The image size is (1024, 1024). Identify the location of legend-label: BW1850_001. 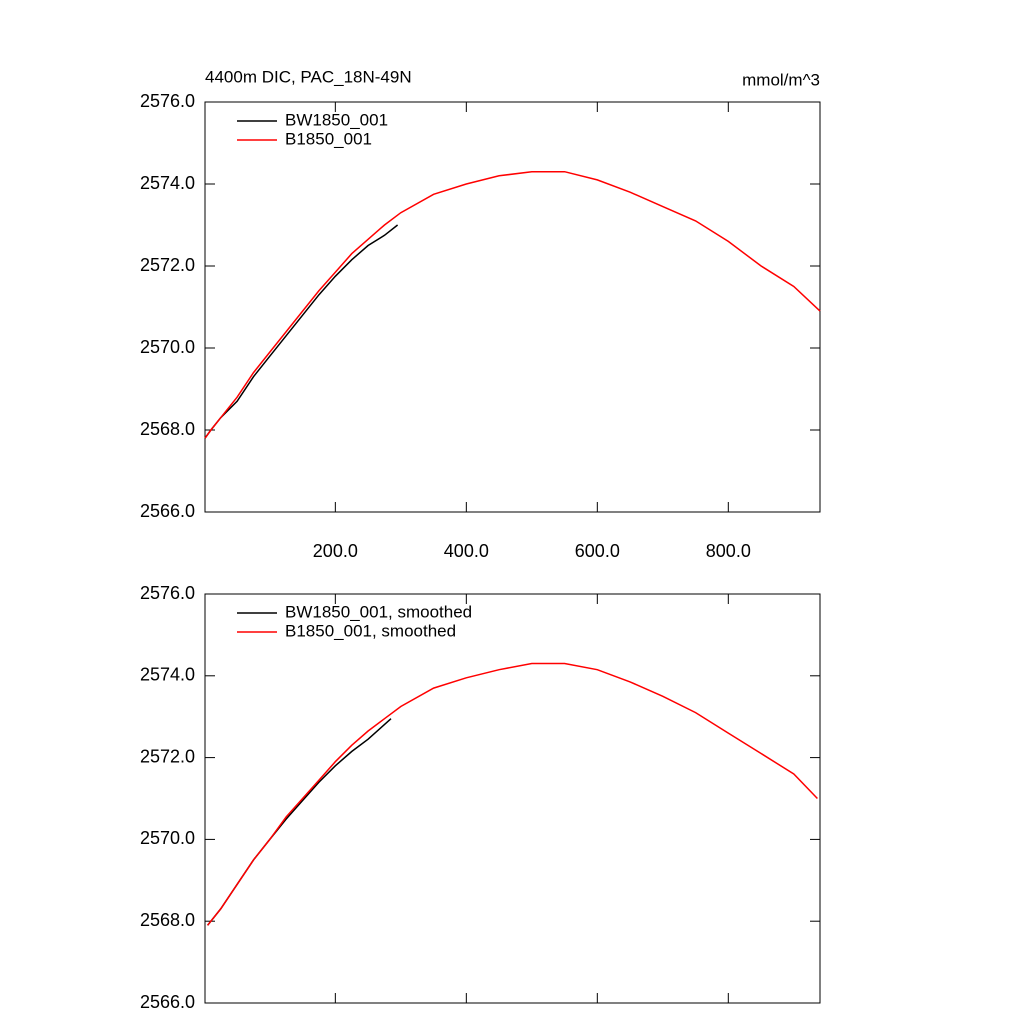
(336, 119).